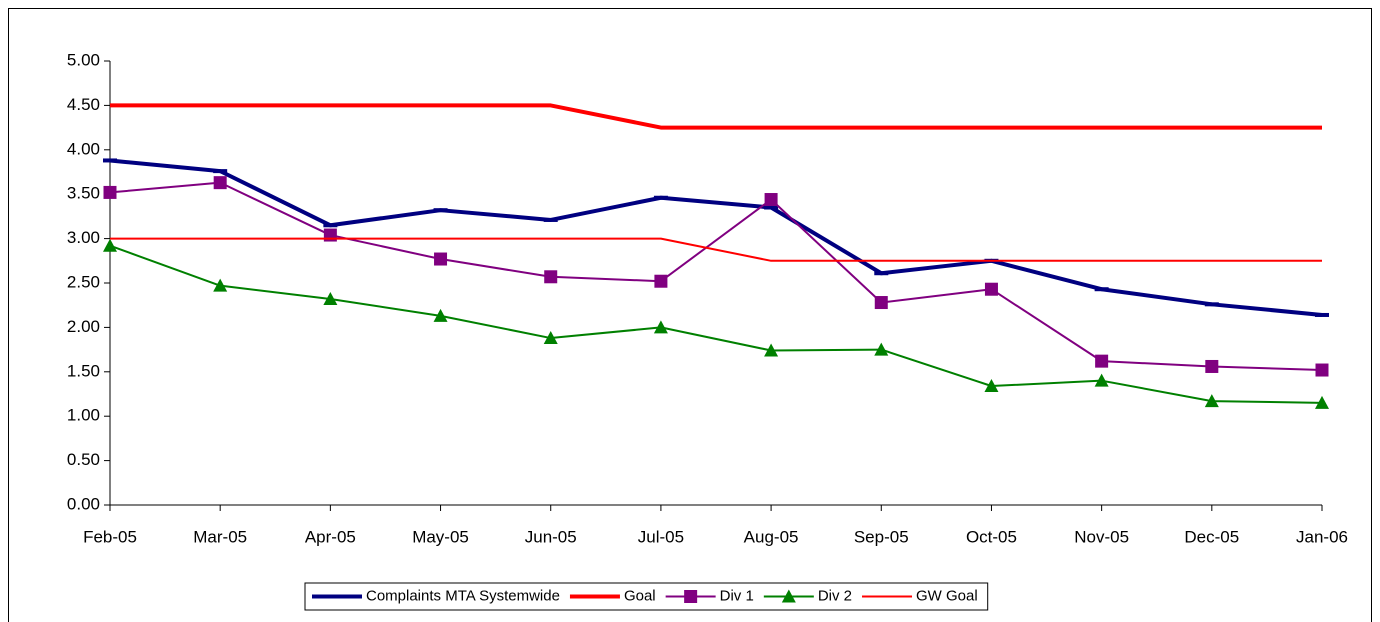 This screenshot has width=1380, height=622. I want to click on y-tick-label: 2.50, so click(83, 281).